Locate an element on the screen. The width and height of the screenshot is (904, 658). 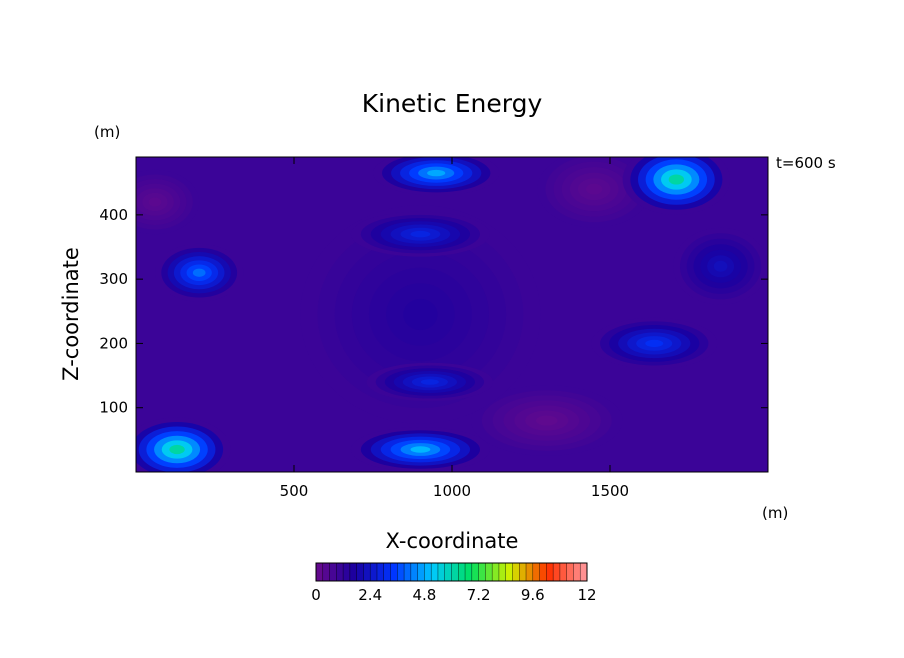
colorbar-tick-label: 2.4 is located at coordinates (370, 595).